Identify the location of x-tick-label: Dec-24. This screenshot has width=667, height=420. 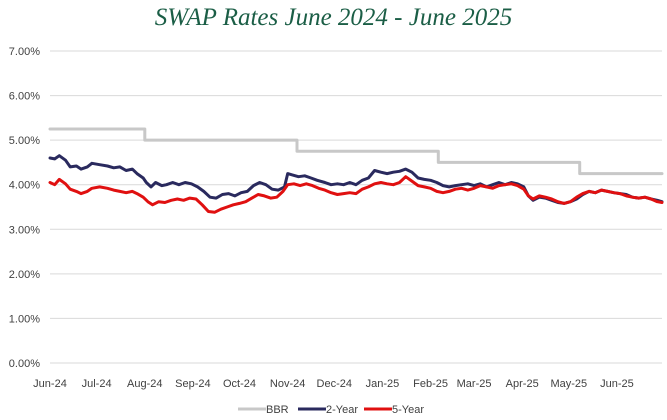
(334, 384).